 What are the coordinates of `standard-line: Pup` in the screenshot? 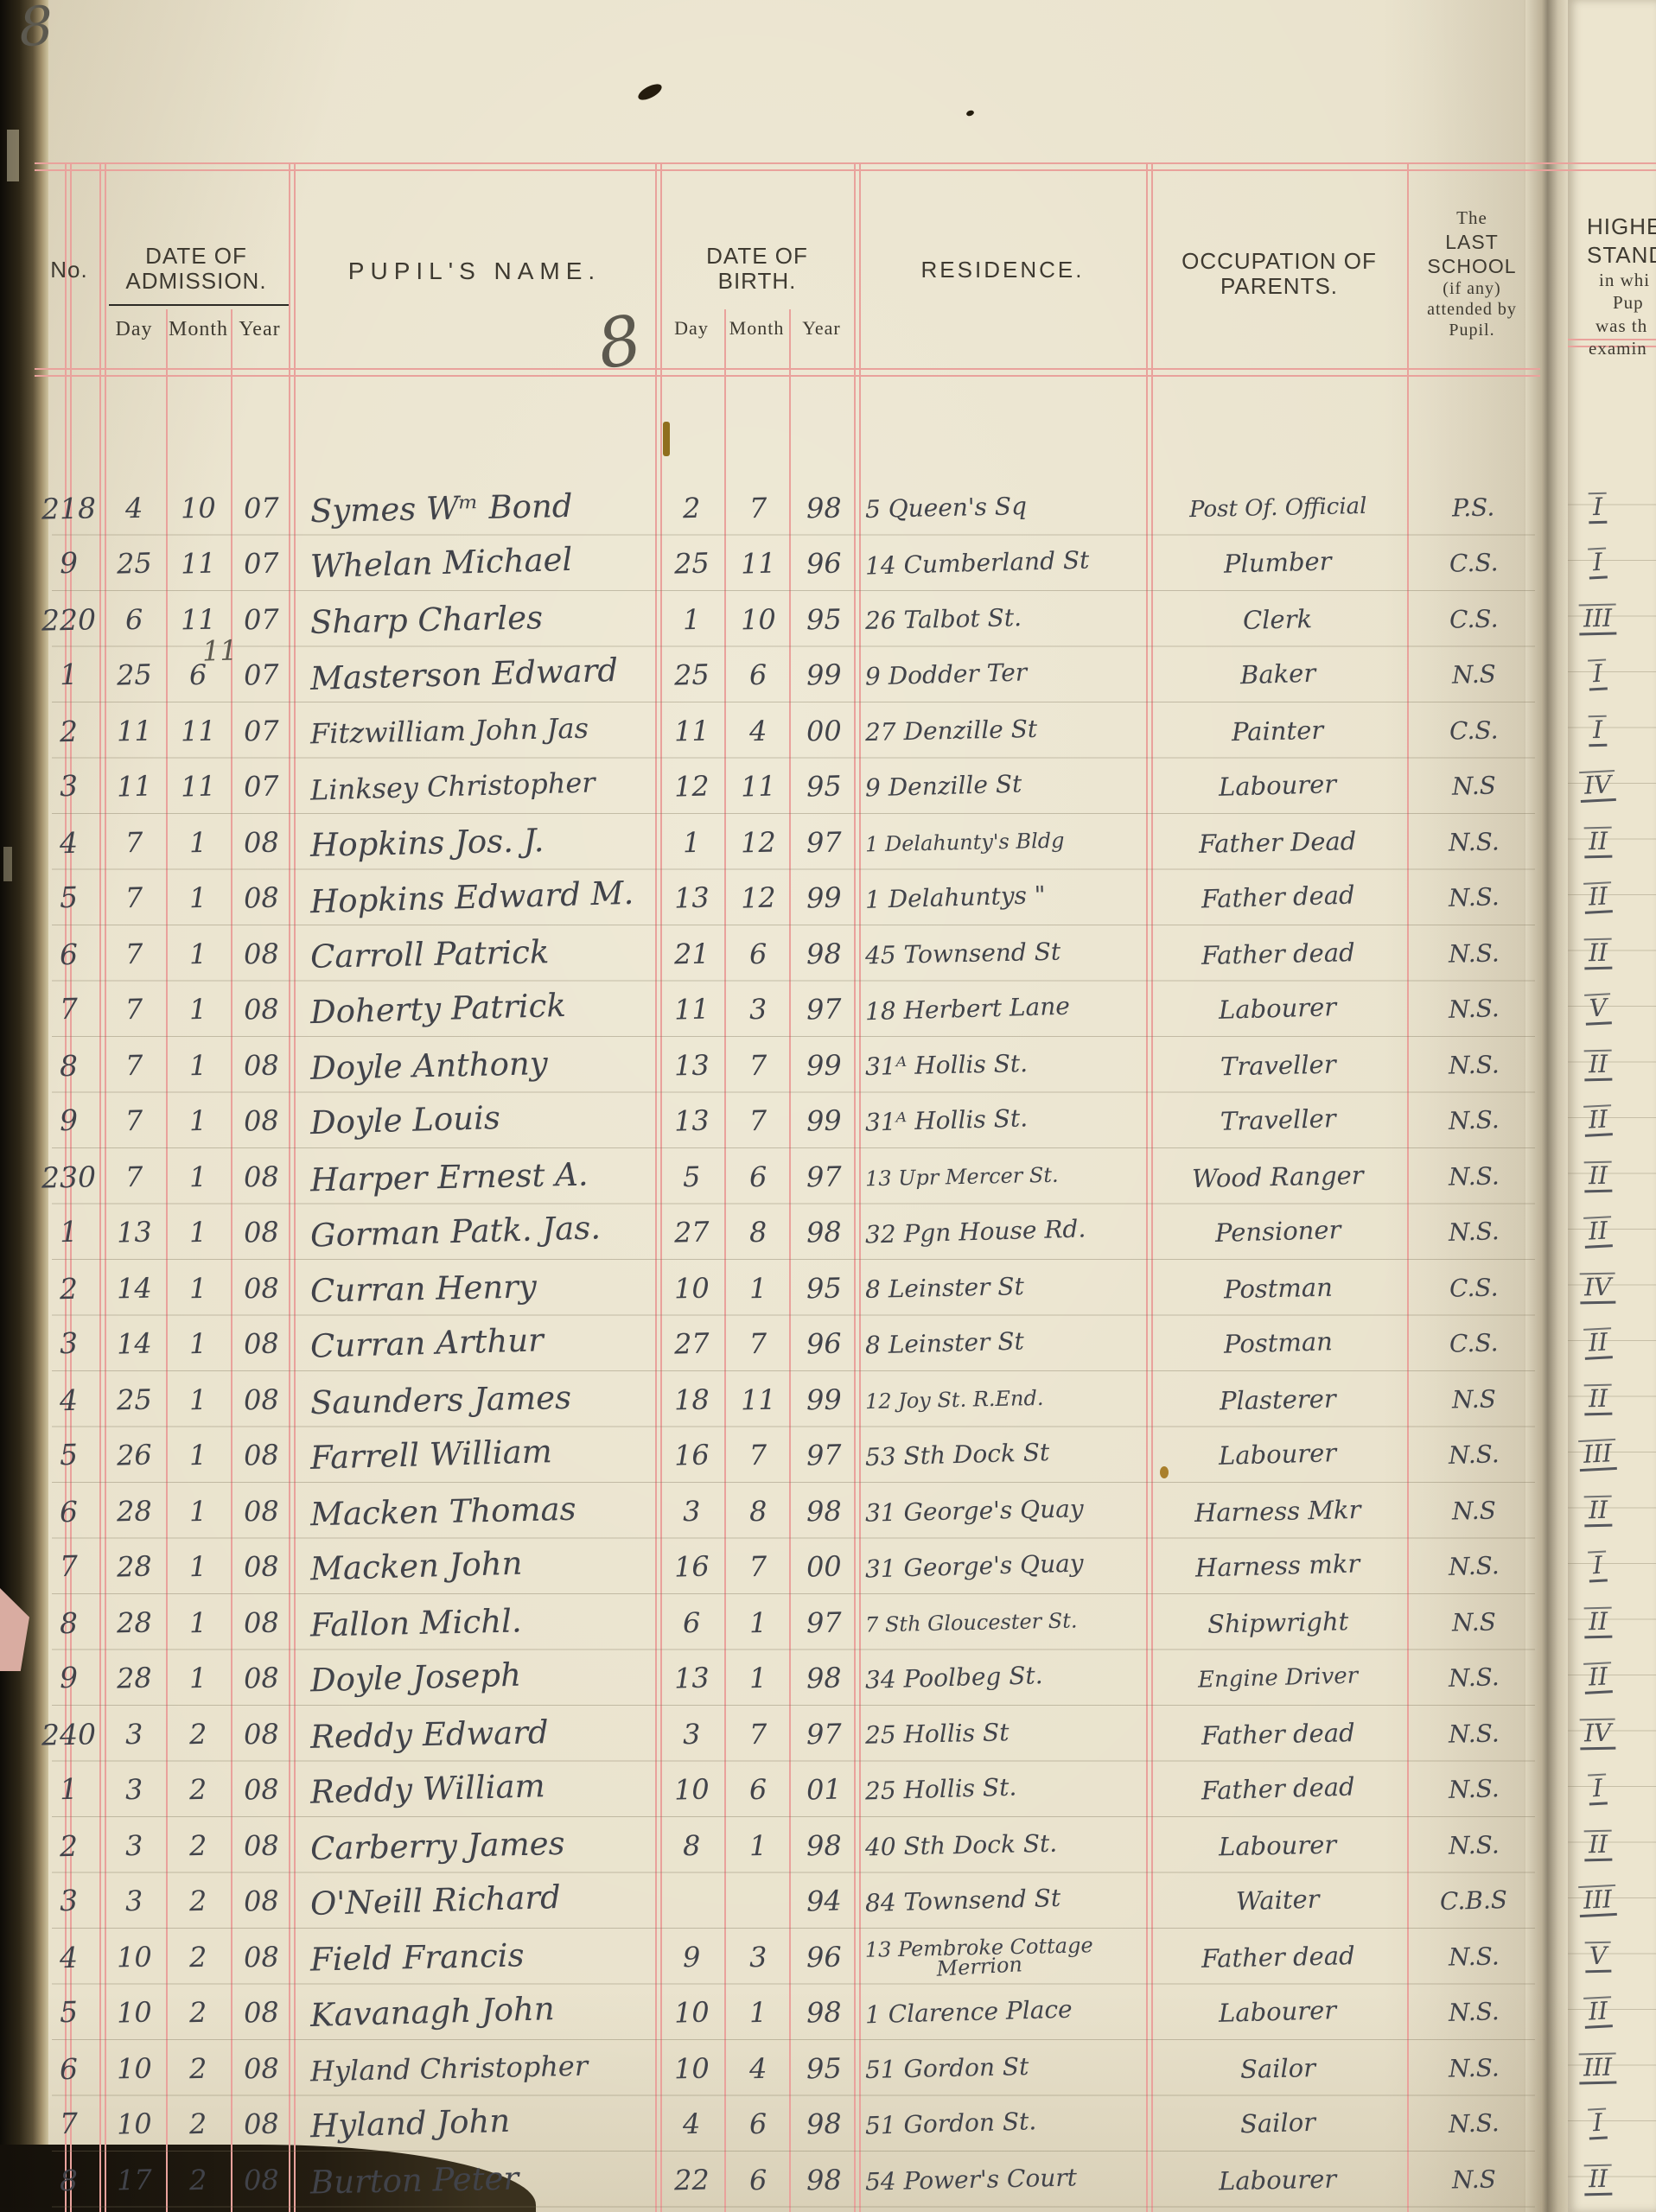 It's located at (1628, 303).